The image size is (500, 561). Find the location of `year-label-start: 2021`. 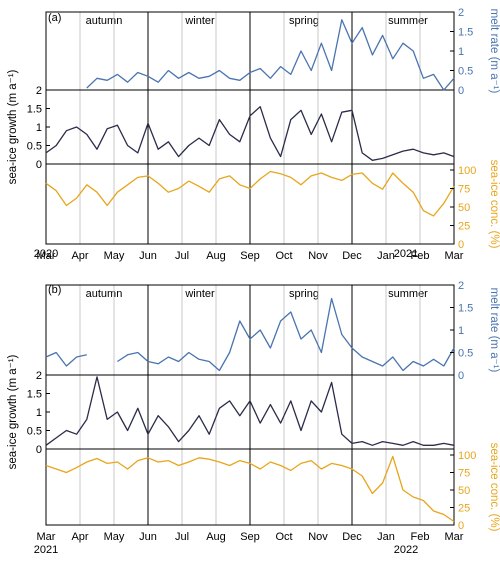

year-label-start: 2021 is located at coordinates (46, 550).